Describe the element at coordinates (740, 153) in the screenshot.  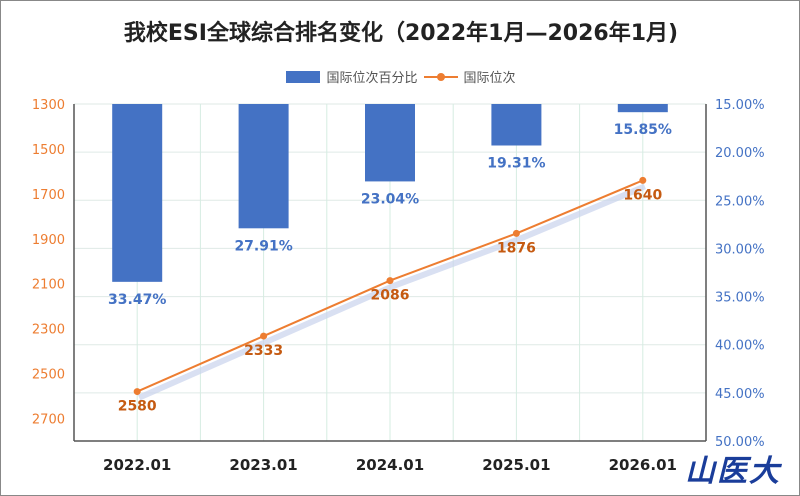
I see `right-tick-label: 20.00%` at that location.